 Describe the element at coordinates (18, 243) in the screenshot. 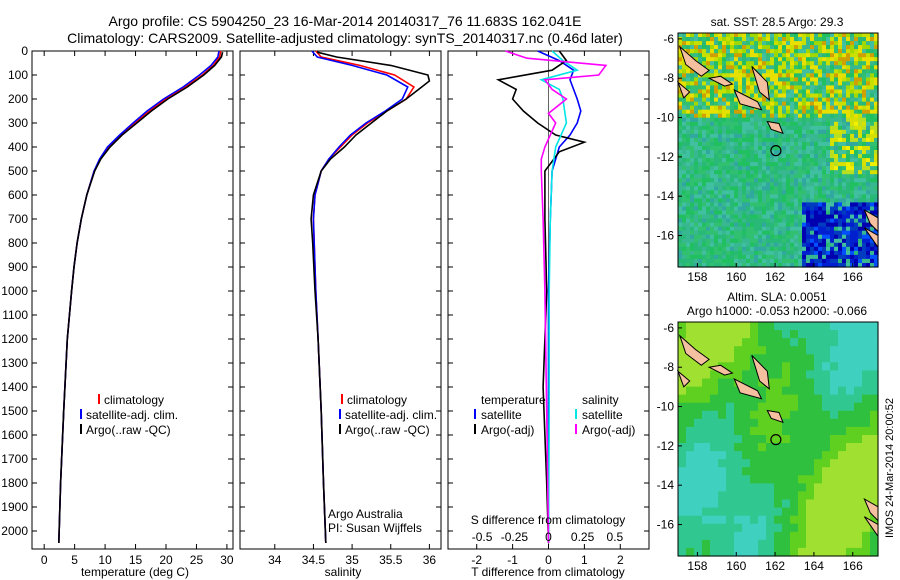

I see `ytick-label-8: 800` at that location.